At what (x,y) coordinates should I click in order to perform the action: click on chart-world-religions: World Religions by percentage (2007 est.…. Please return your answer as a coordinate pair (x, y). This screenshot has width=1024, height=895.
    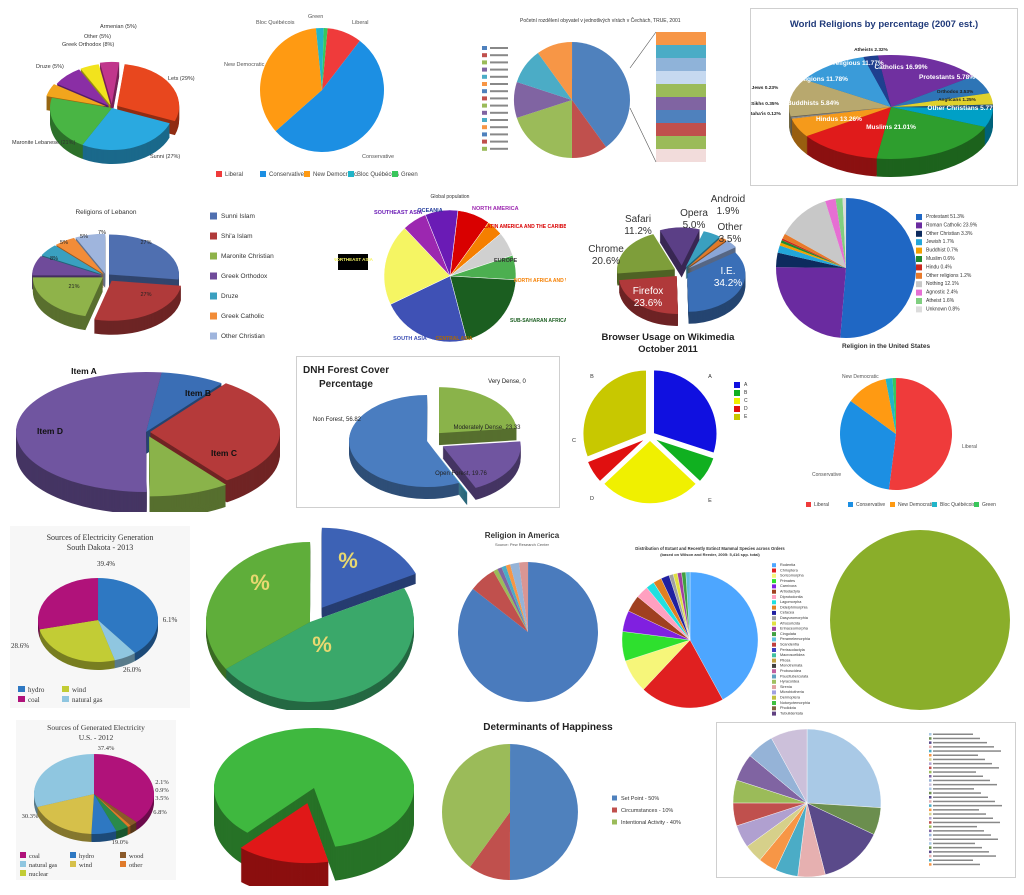
    Looking at the image, I should click on (884, 97).